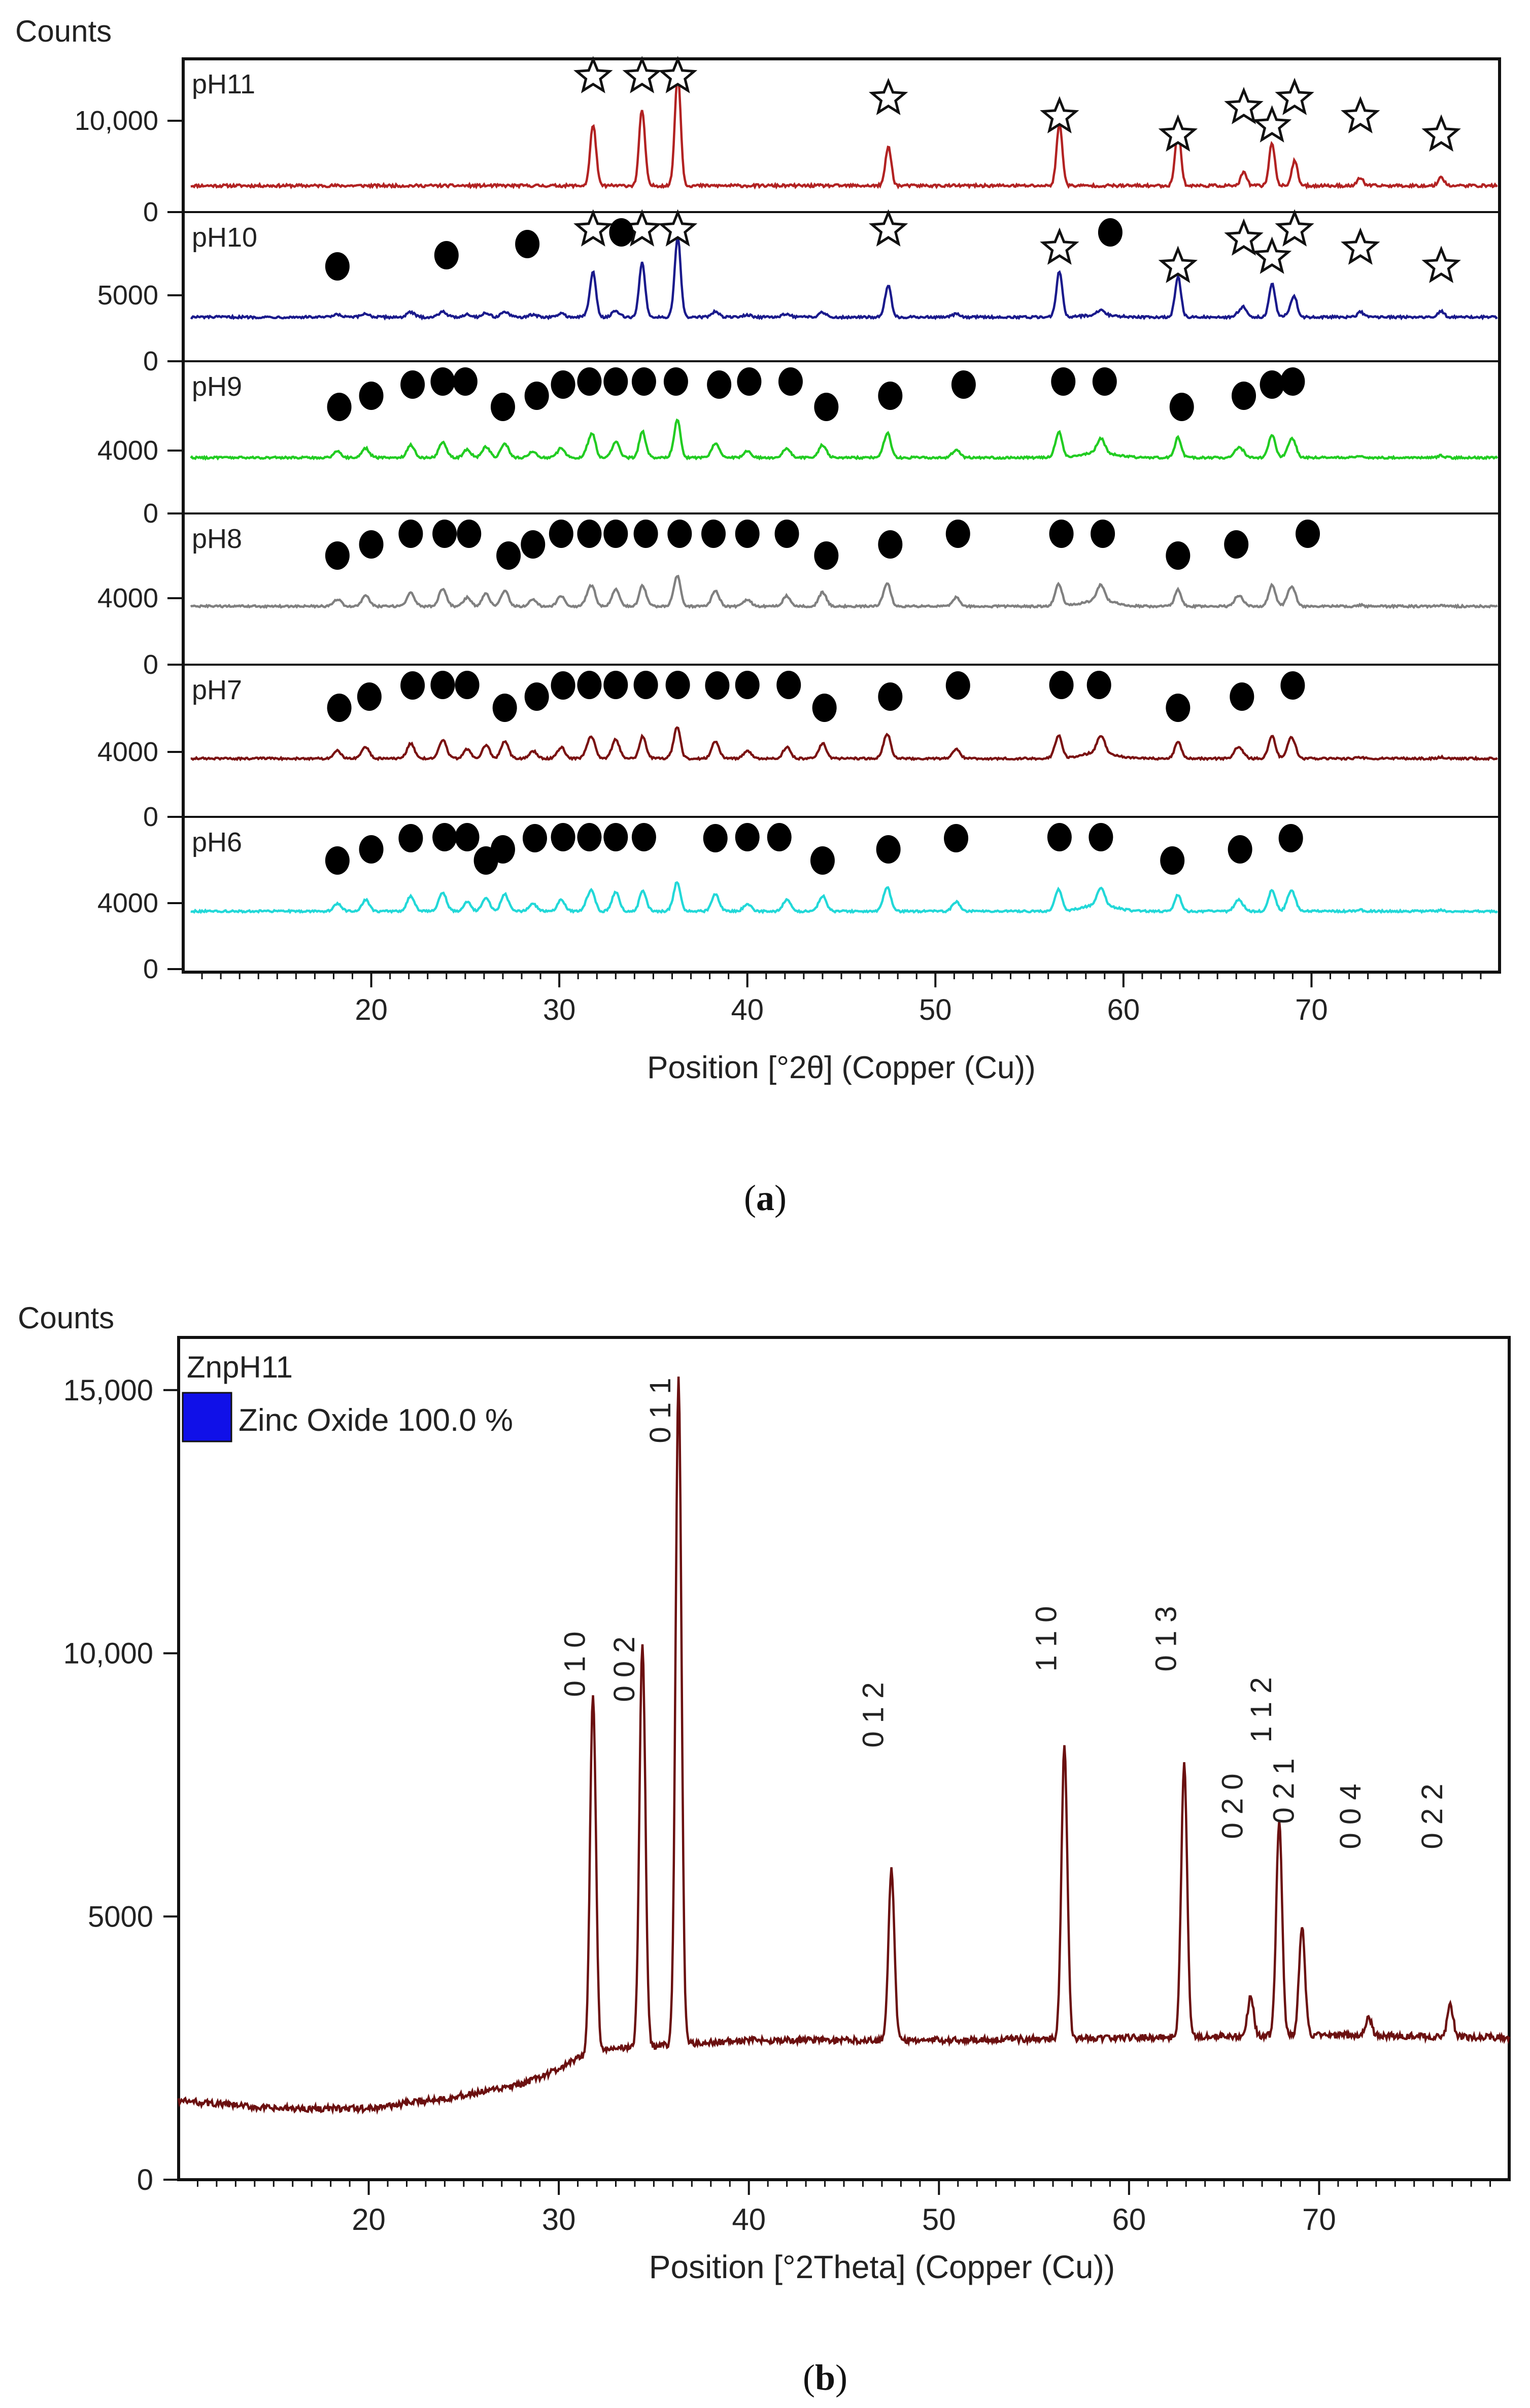 Image resolution: width=1530 pixels, height=2408 pixels. Describe the element at coordinates (1046, 1639) in the screenshot. I see `chart-b-hkl-label: 1 1 0` at that location.